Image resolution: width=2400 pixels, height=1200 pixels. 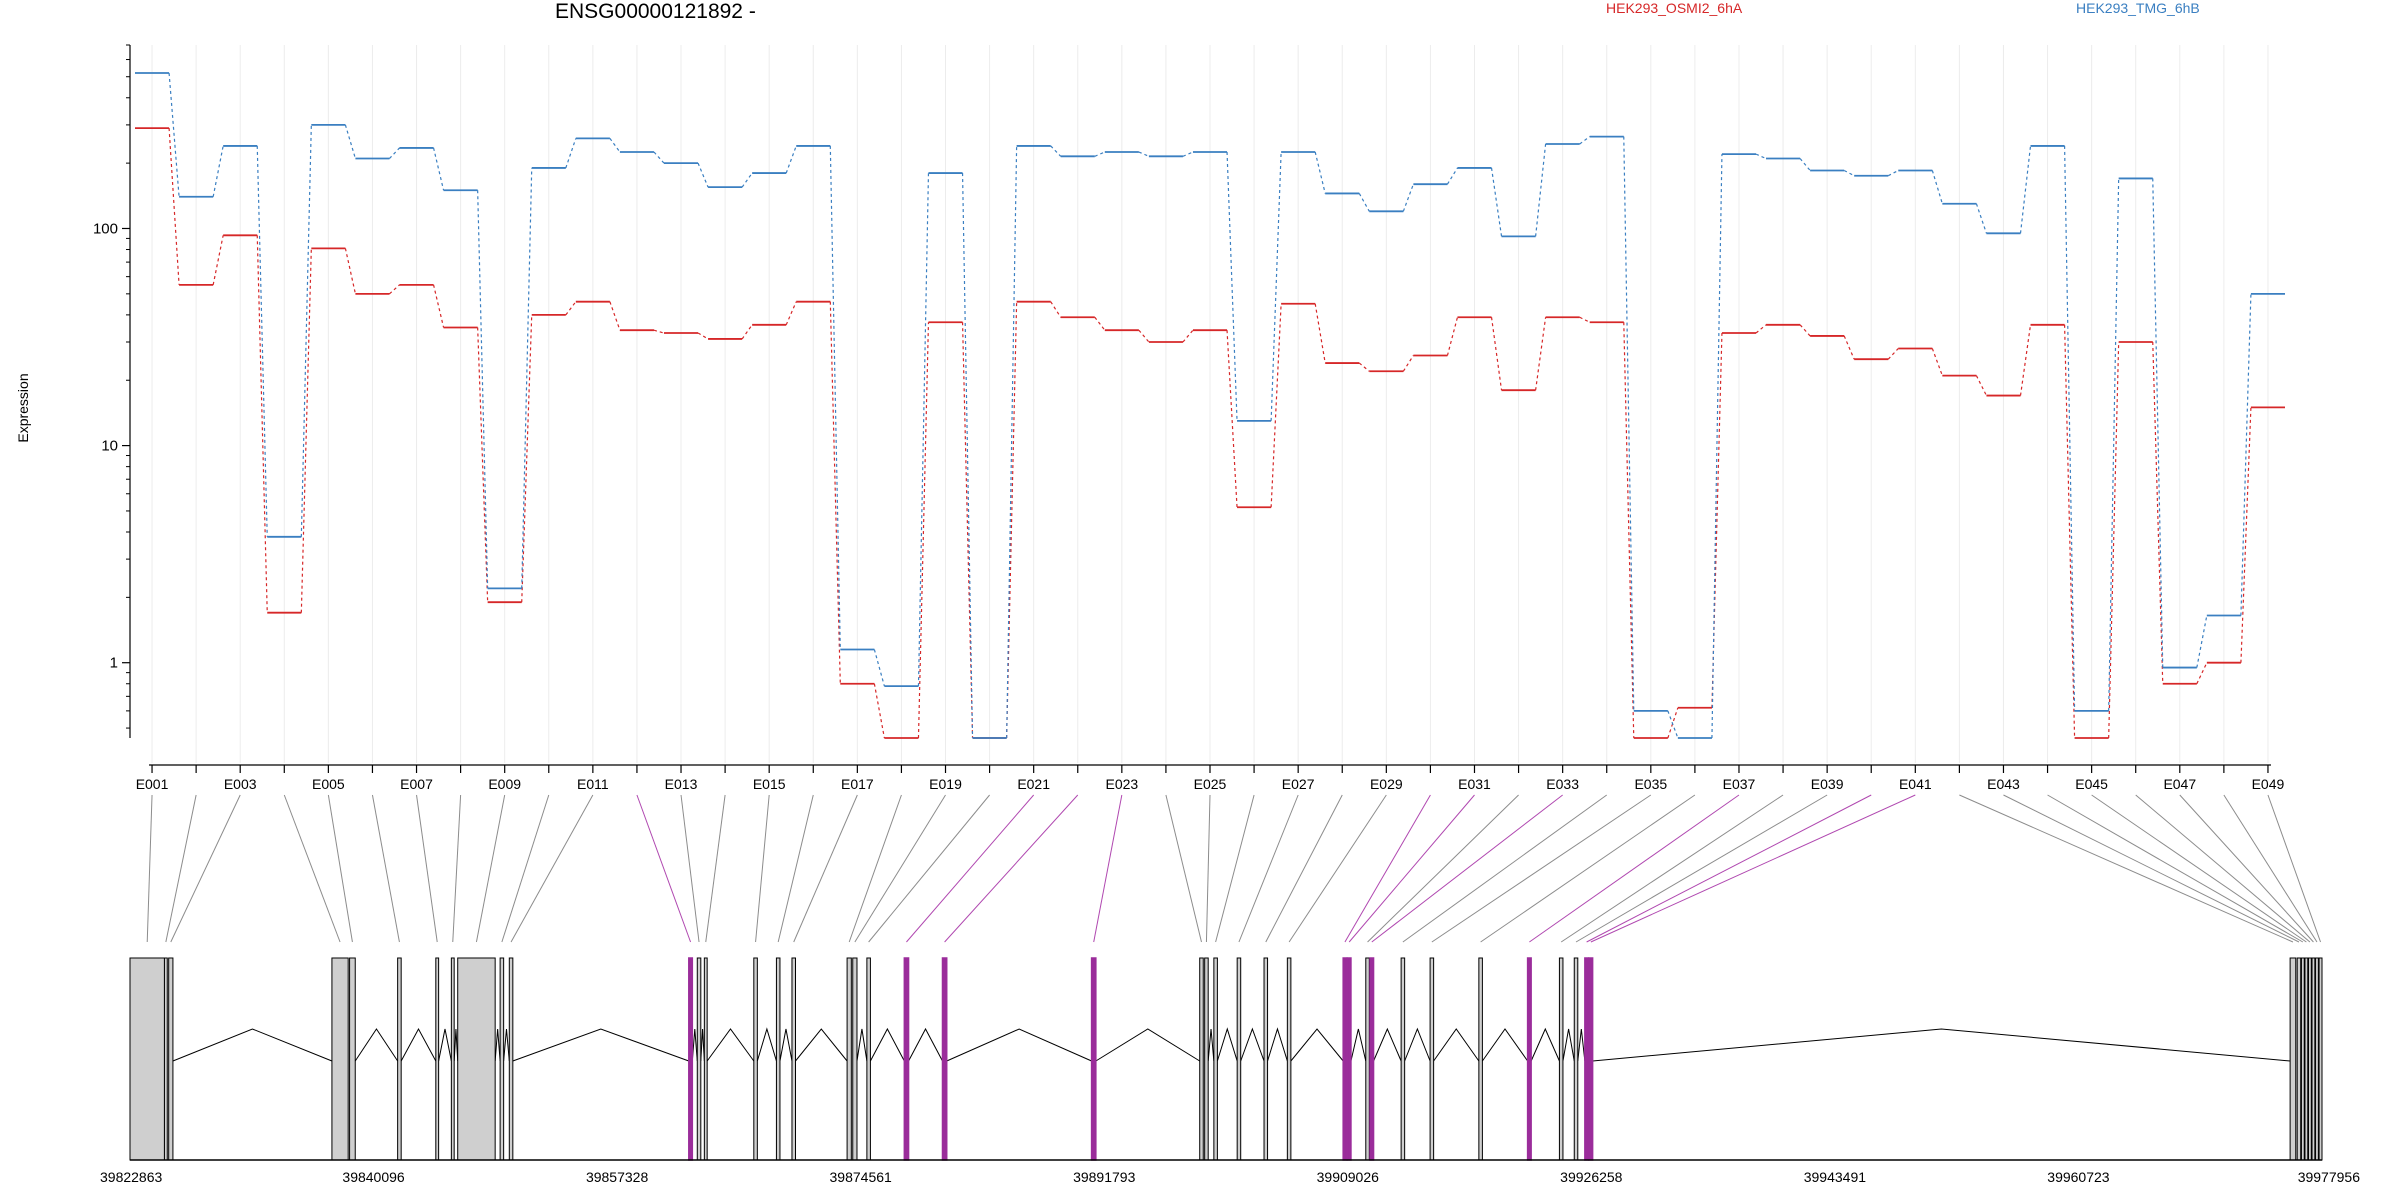 I want to click on x-tick-label: E039, so click(x=1827, y=784).